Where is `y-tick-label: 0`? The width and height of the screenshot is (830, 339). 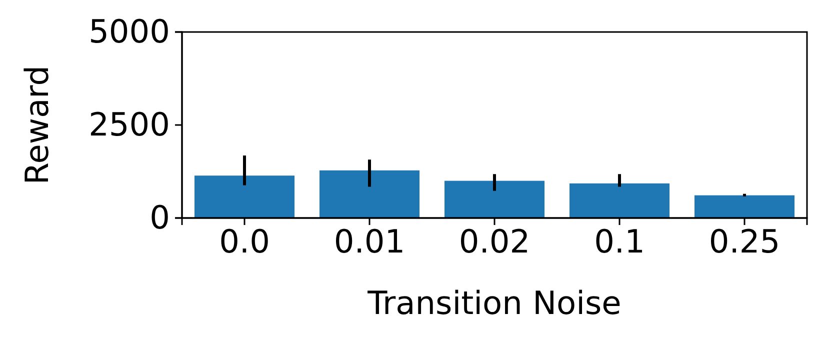
y-tick-label: 0 is located at coordinates (160, 217).